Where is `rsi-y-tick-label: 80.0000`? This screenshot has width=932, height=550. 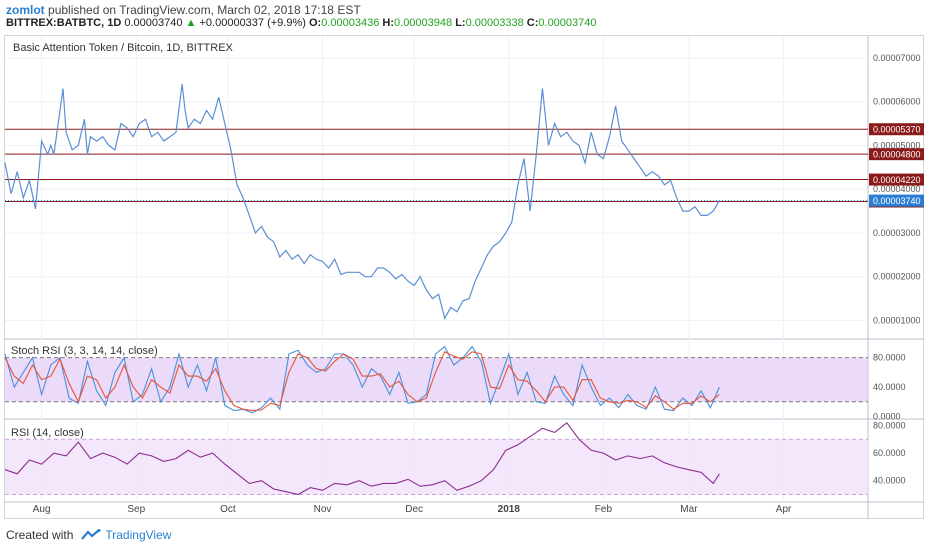 rsi-y-tick-label: 80.0000 is located at coordinates (889, 426).